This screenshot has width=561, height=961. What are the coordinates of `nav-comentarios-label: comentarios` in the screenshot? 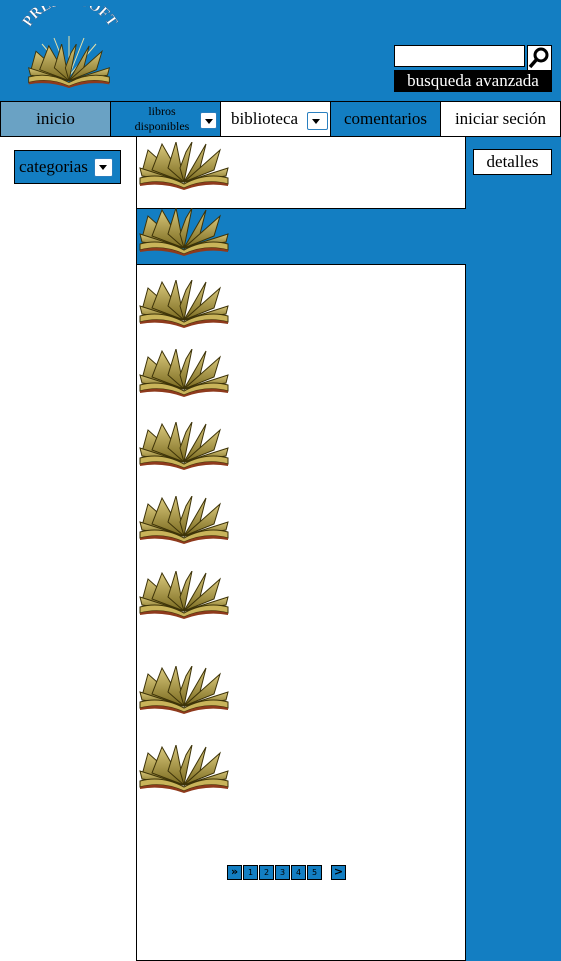 It's located at (385, 118).